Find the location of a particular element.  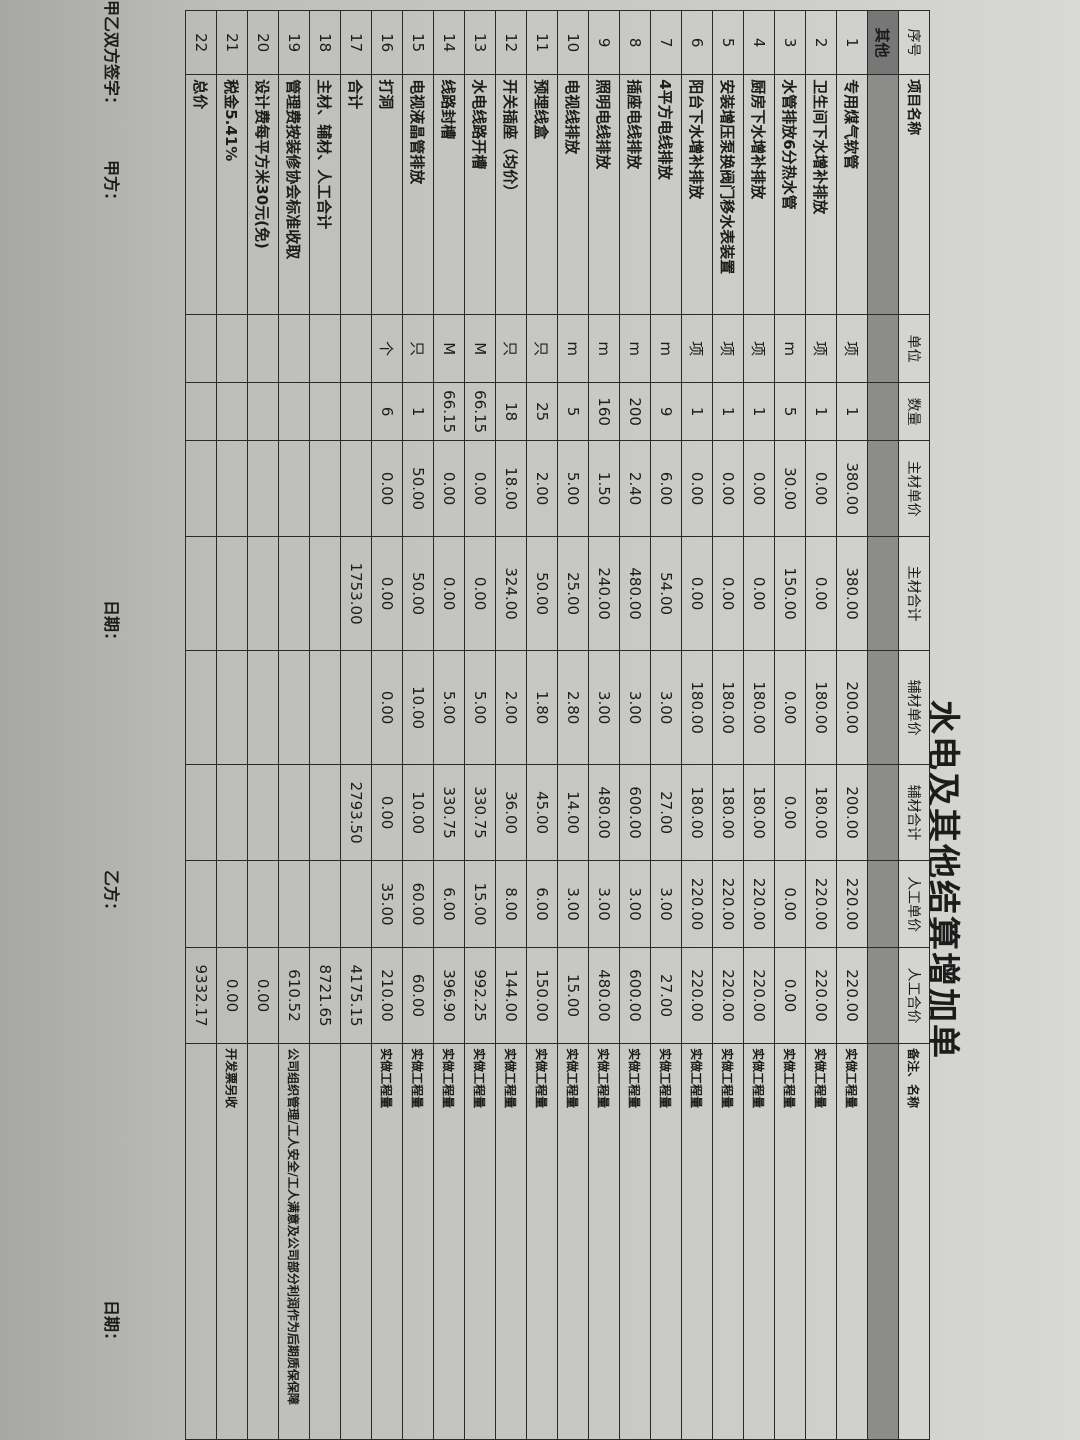

cell-人工合价: 4175.15 is located at coordinates (356, 995).